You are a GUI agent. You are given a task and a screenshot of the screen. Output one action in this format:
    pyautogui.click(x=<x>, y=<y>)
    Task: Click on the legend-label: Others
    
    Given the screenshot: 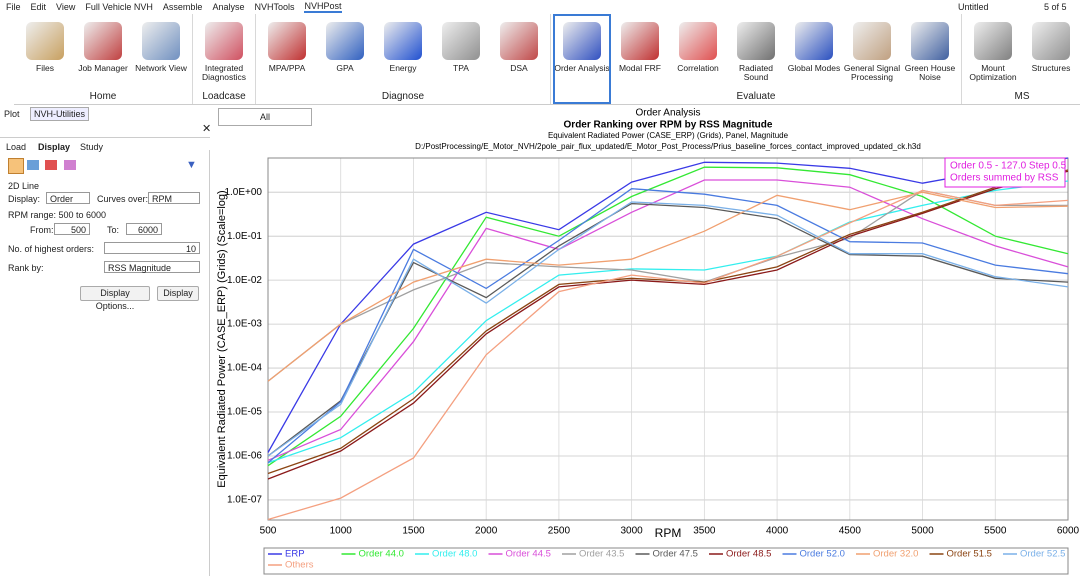 What is the action you would take?
    pyautogui.click(x=299, y=565)
    